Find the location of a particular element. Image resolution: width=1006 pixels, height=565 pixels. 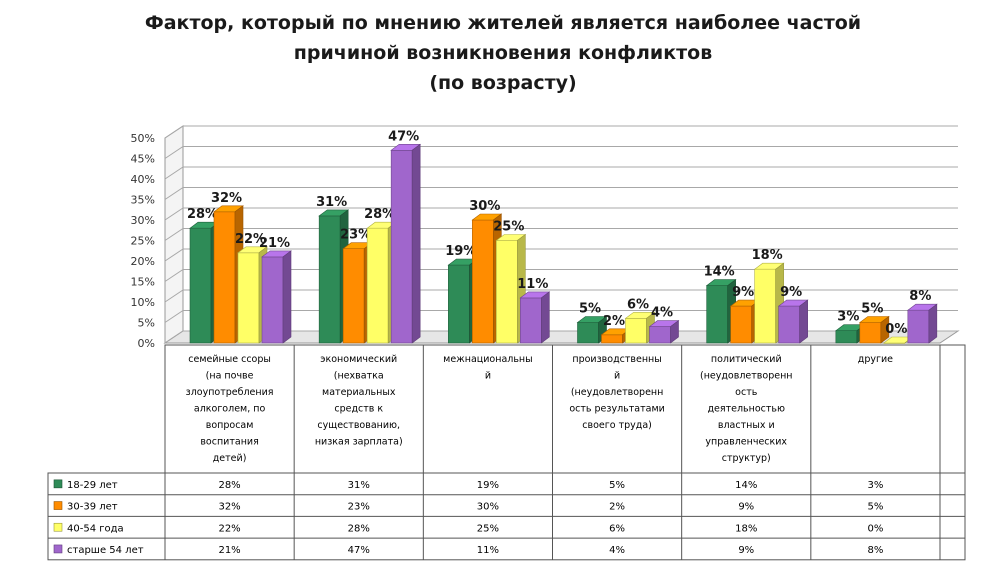

table-cell: 32% is located at coordinates (229, 507).